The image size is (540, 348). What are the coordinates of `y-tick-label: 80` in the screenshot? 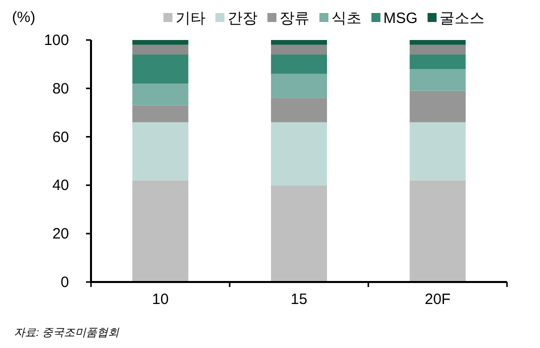 It's located at (60, 89).